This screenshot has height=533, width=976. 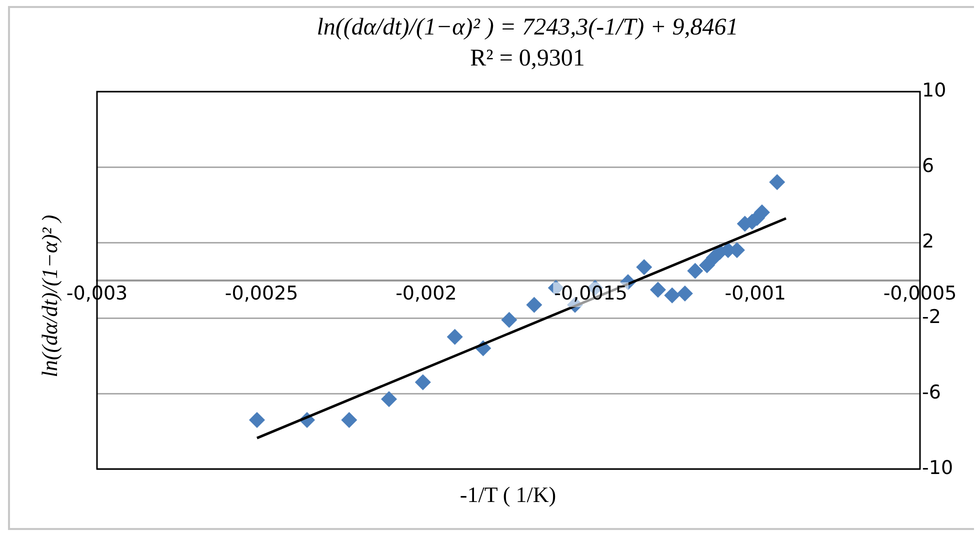 I want to click on y-axis-title: ln((dα/dt)/(1−α)² ), so click(x=50, y=296).